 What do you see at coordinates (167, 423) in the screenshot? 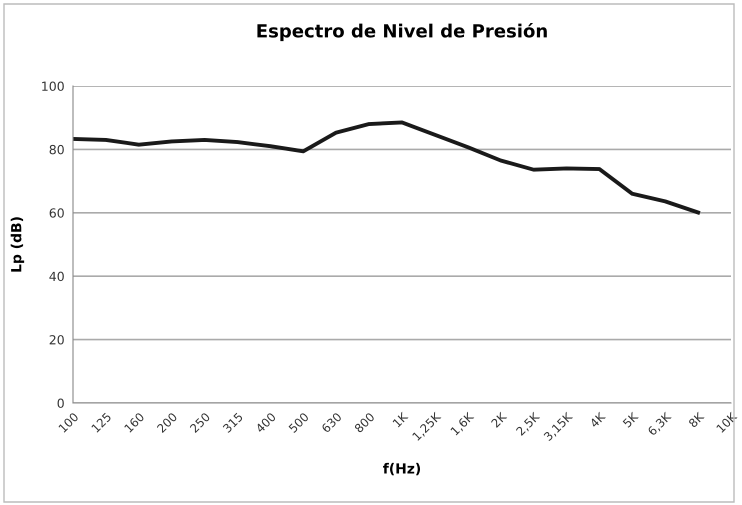
I see `x-tick-label: 200` at bounding box center [167, 423].